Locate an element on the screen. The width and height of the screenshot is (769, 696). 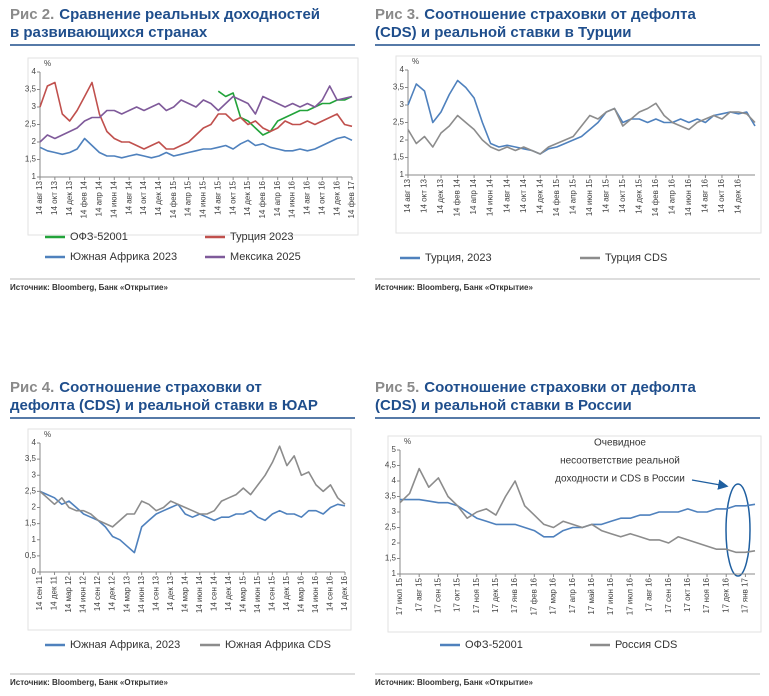
y-tick-label: 5 is located at coordinates (394, 449).